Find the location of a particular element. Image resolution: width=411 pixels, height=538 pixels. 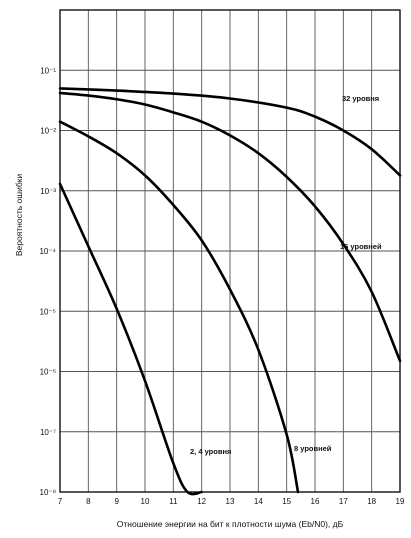

curve-label-2: 16 уровней is located at coordinates (361, 246).